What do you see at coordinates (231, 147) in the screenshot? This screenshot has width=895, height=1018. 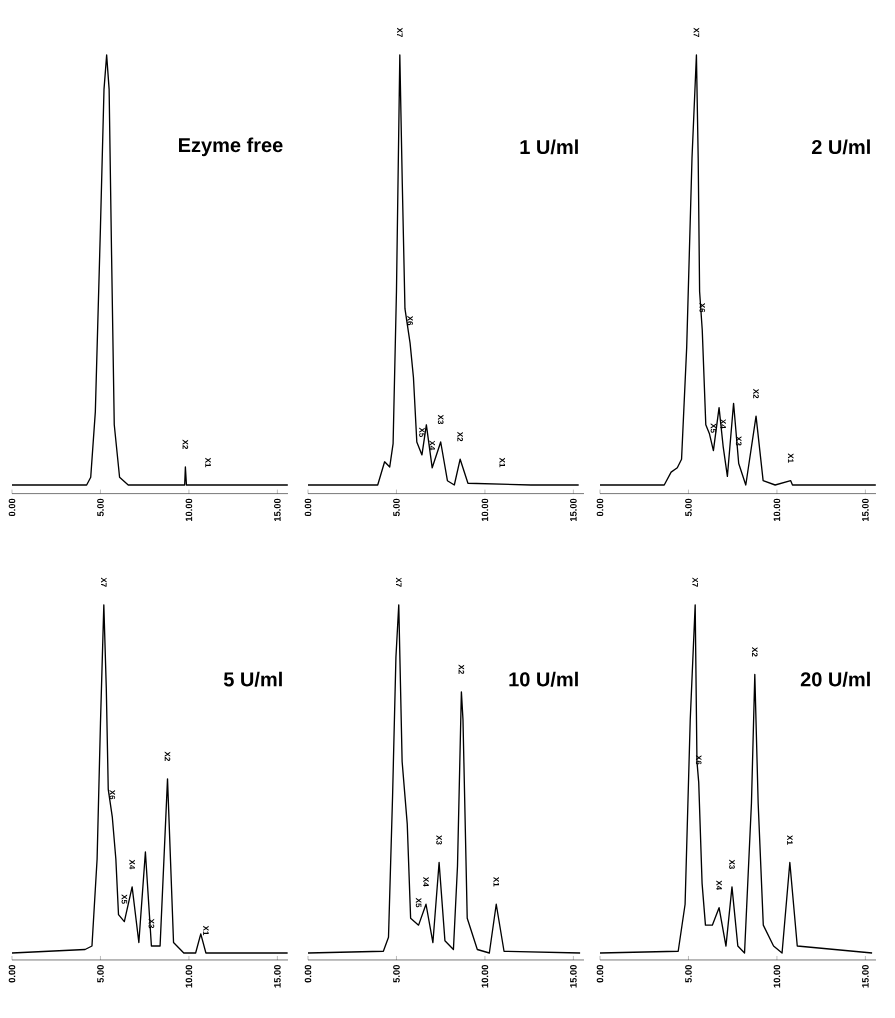 I see `text: Ezyme free` at bounding box center [231, 147].